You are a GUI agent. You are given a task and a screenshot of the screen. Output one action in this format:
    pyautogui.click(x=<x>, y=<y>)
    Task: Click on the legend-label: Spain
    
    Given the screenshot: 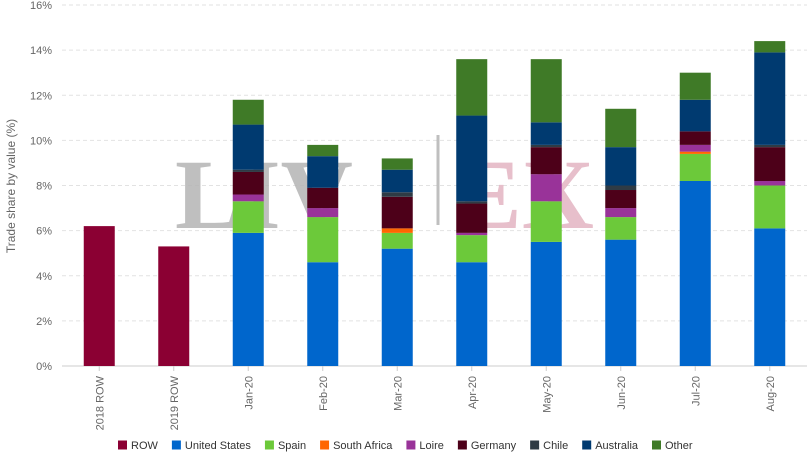 What is the action you would take?
    pyautogui.click(x=292, y=446)
    